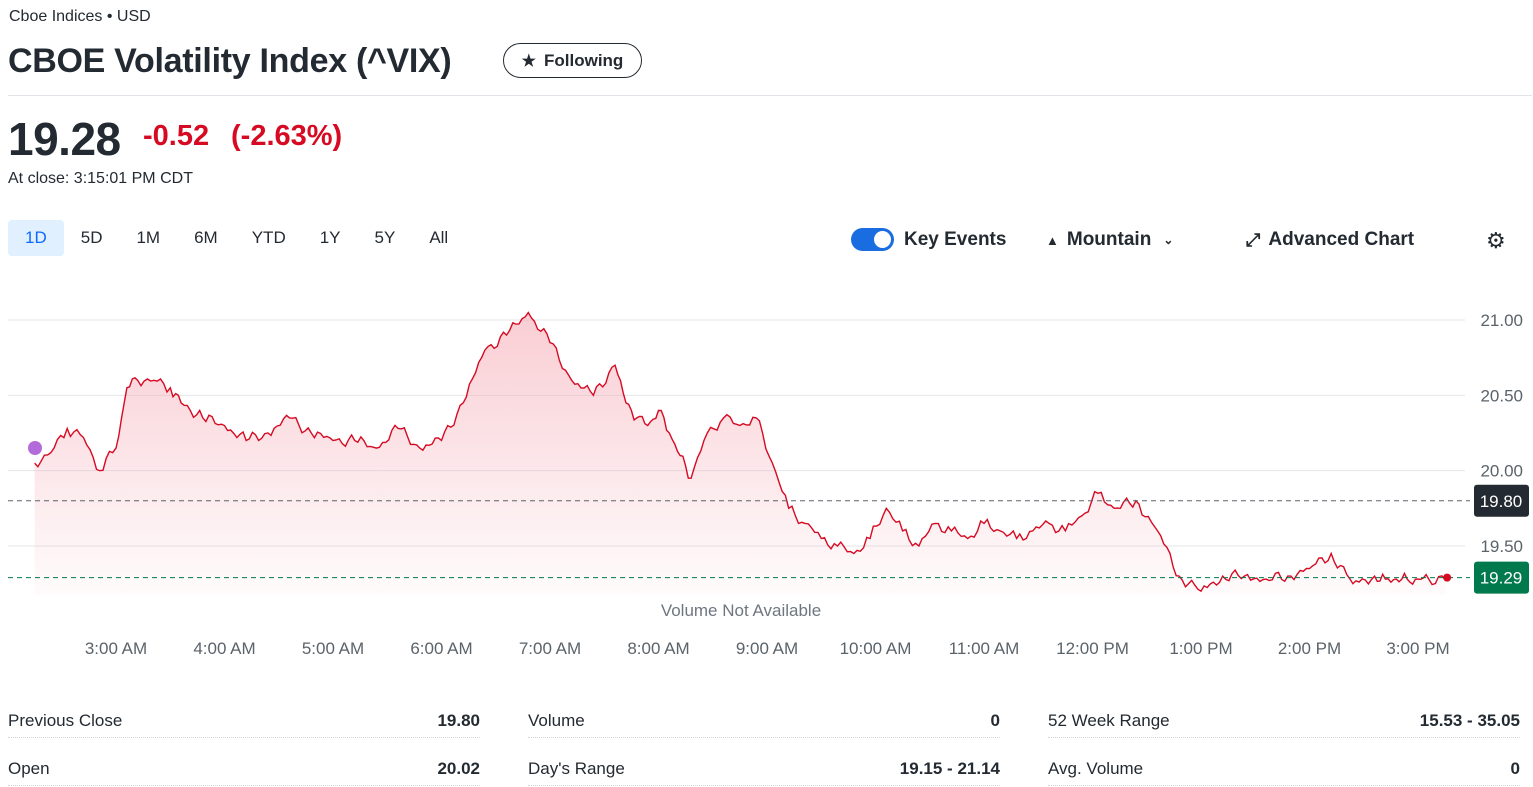 The image size is (1533, 787). What do you see at coordinates (268, 237) in the screenshot?
I see `range-ytd-button: YTD` at bounding box center [268, 237].